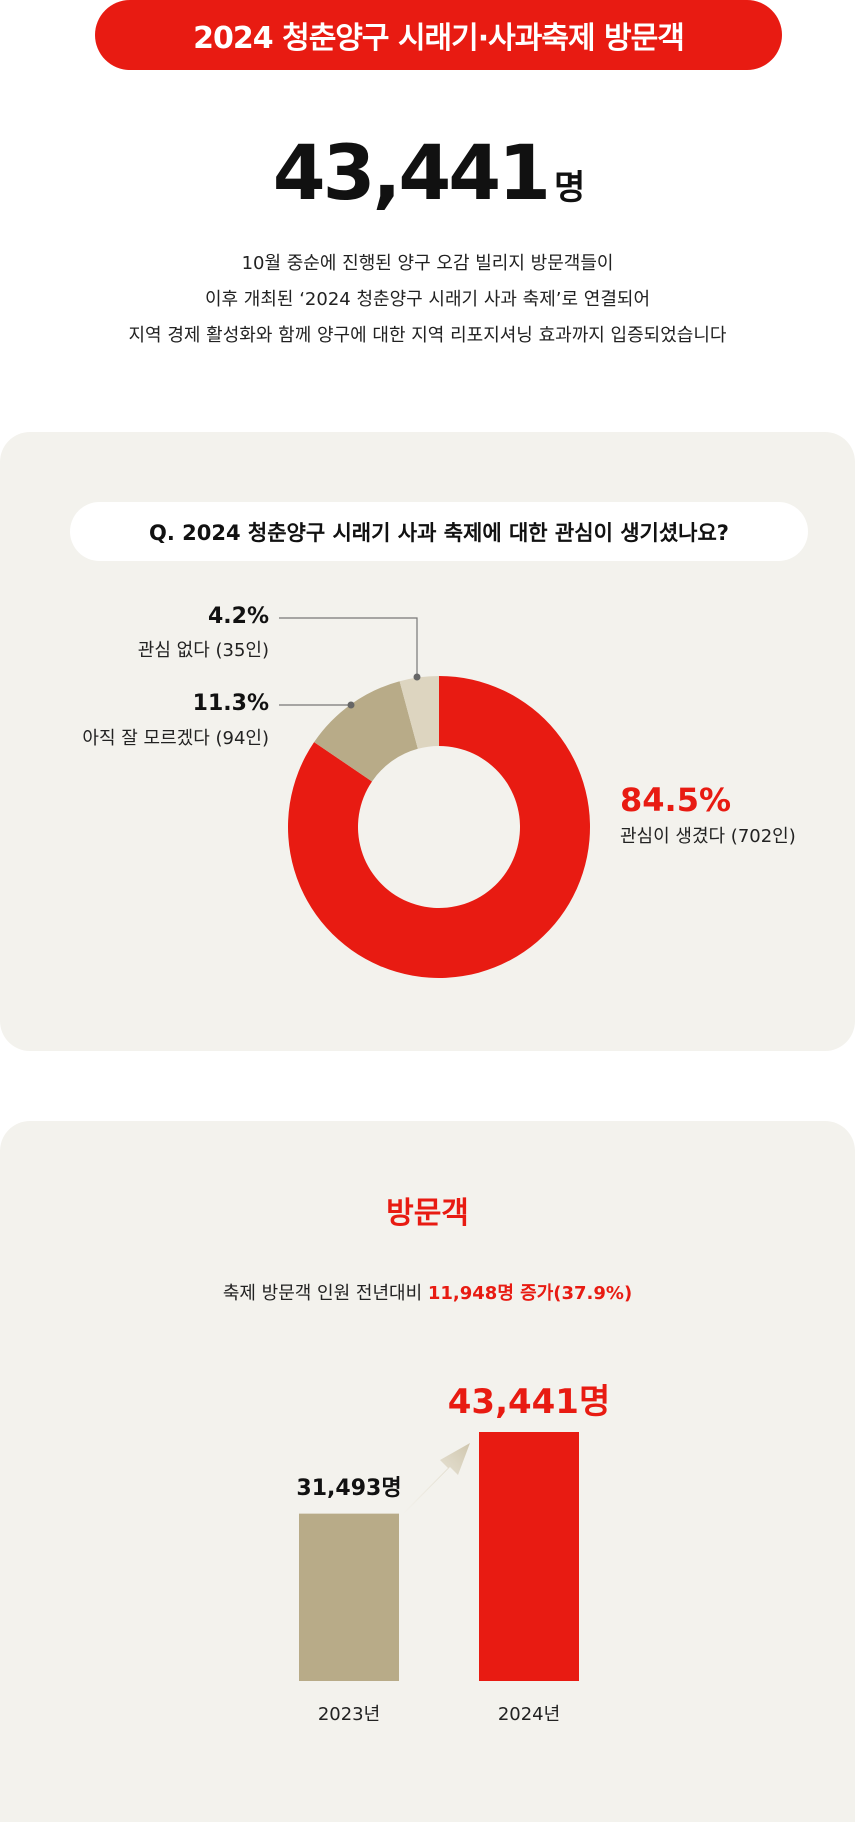  What do you see at coordinates (438, 35) in the screenshot?
I see `title-banner: 2024 청춘양구 시래기·사과축제 방문객` at bounding box center [438, 35].